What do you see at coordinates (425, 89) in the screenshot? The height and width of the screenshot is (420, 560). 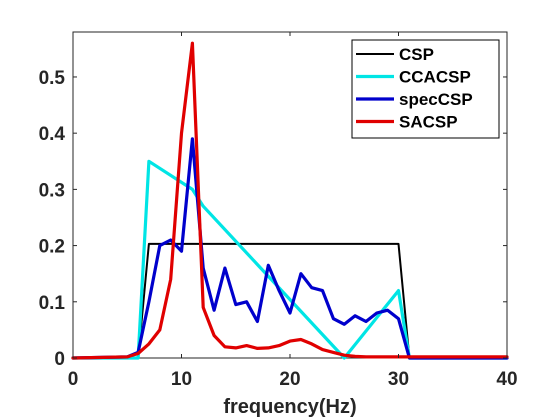 I see `legend: CSP CCACSP specCSP SACSP` at bounding box center [425, 89].